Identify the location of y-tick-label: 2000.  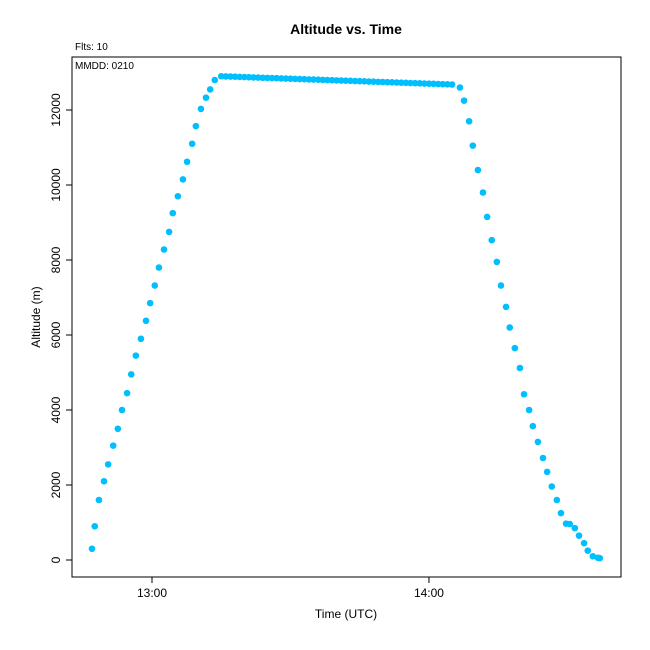
(56, 484).